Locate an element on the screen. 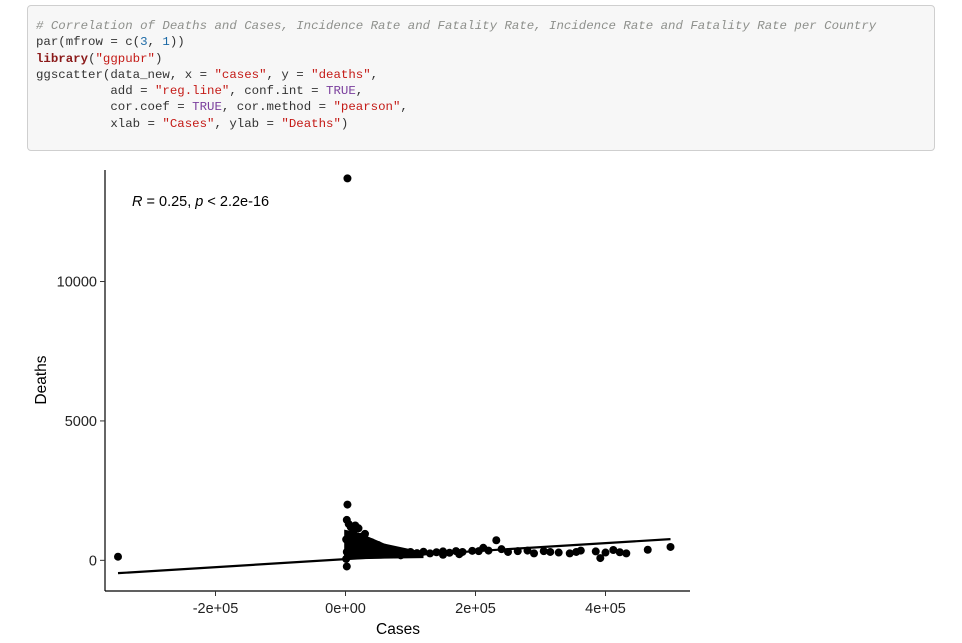  code-line: par(mfrow = c(3, 1)) is located at coordinates (485, 42).